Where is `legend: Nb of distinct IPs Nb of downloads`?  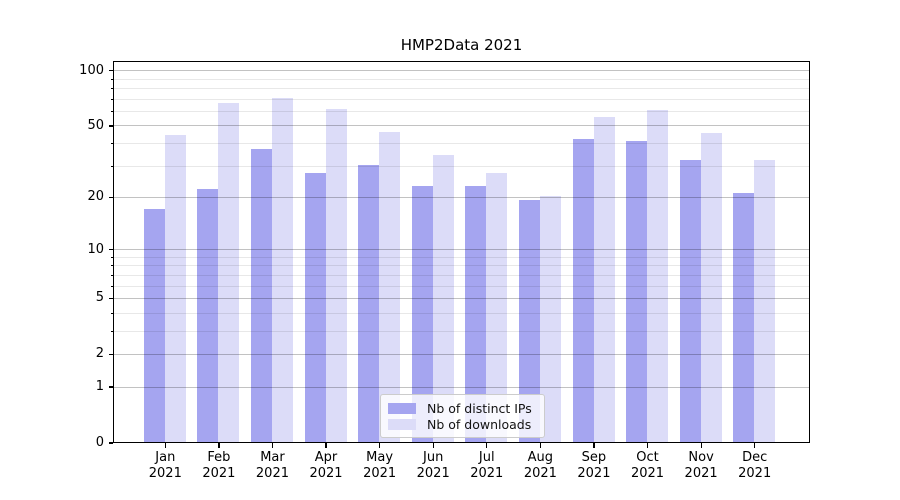
legend: Nb of distinct IPs Nb of downloads is located at coordinates (462, 416).